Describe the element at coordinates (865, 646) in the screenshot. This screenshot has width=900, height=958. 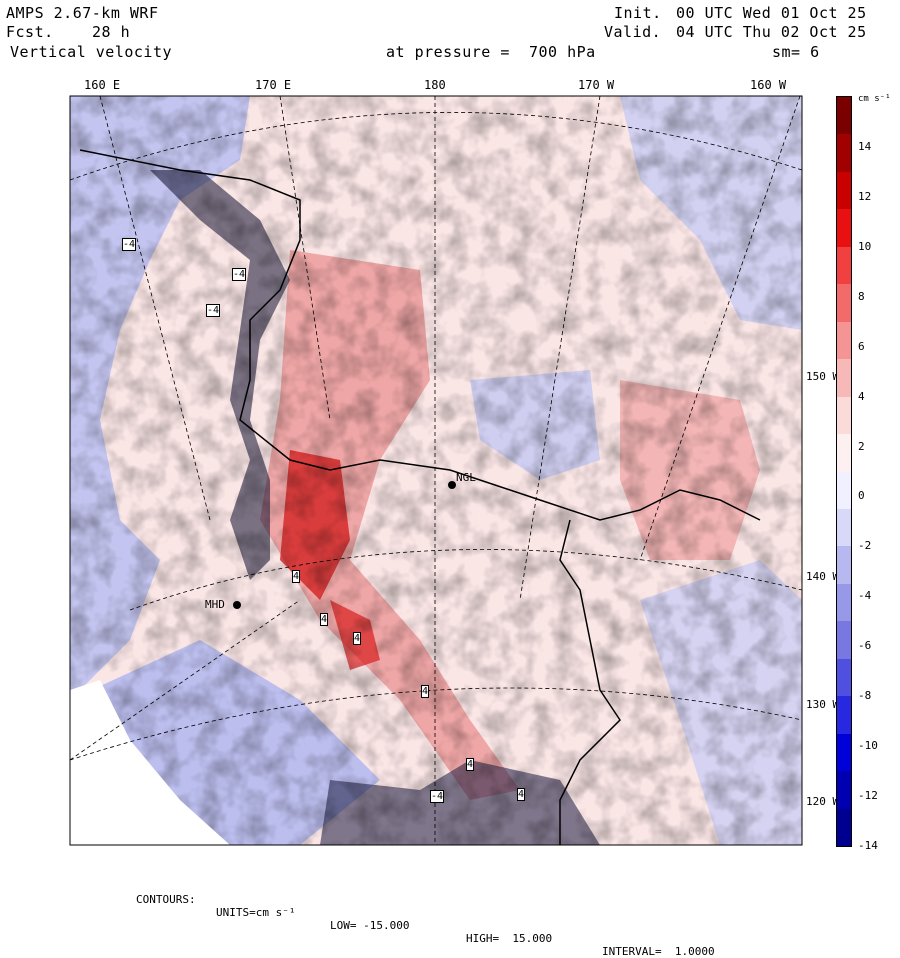
I see `colorbar-tick-label: -6` at that location.